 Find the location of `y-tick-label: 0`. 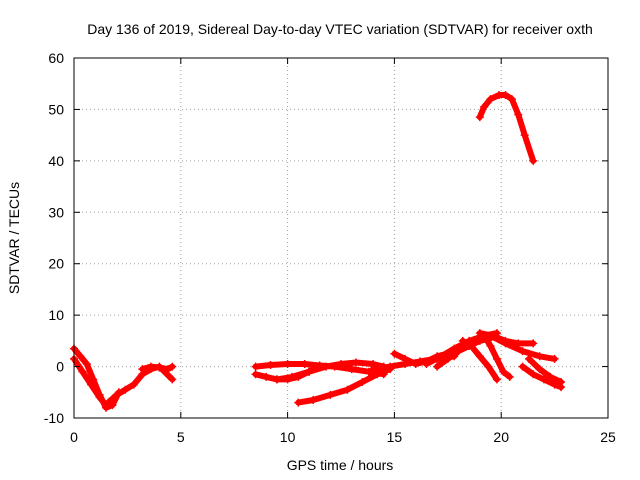

y-tick-label: 0 is located at coordinates (60, 367).